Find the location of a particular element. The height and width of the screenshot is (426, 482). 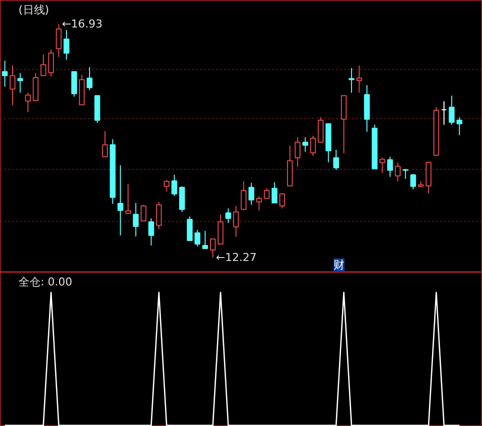

chart-title: (日线) is located at coordinates (34, 10).